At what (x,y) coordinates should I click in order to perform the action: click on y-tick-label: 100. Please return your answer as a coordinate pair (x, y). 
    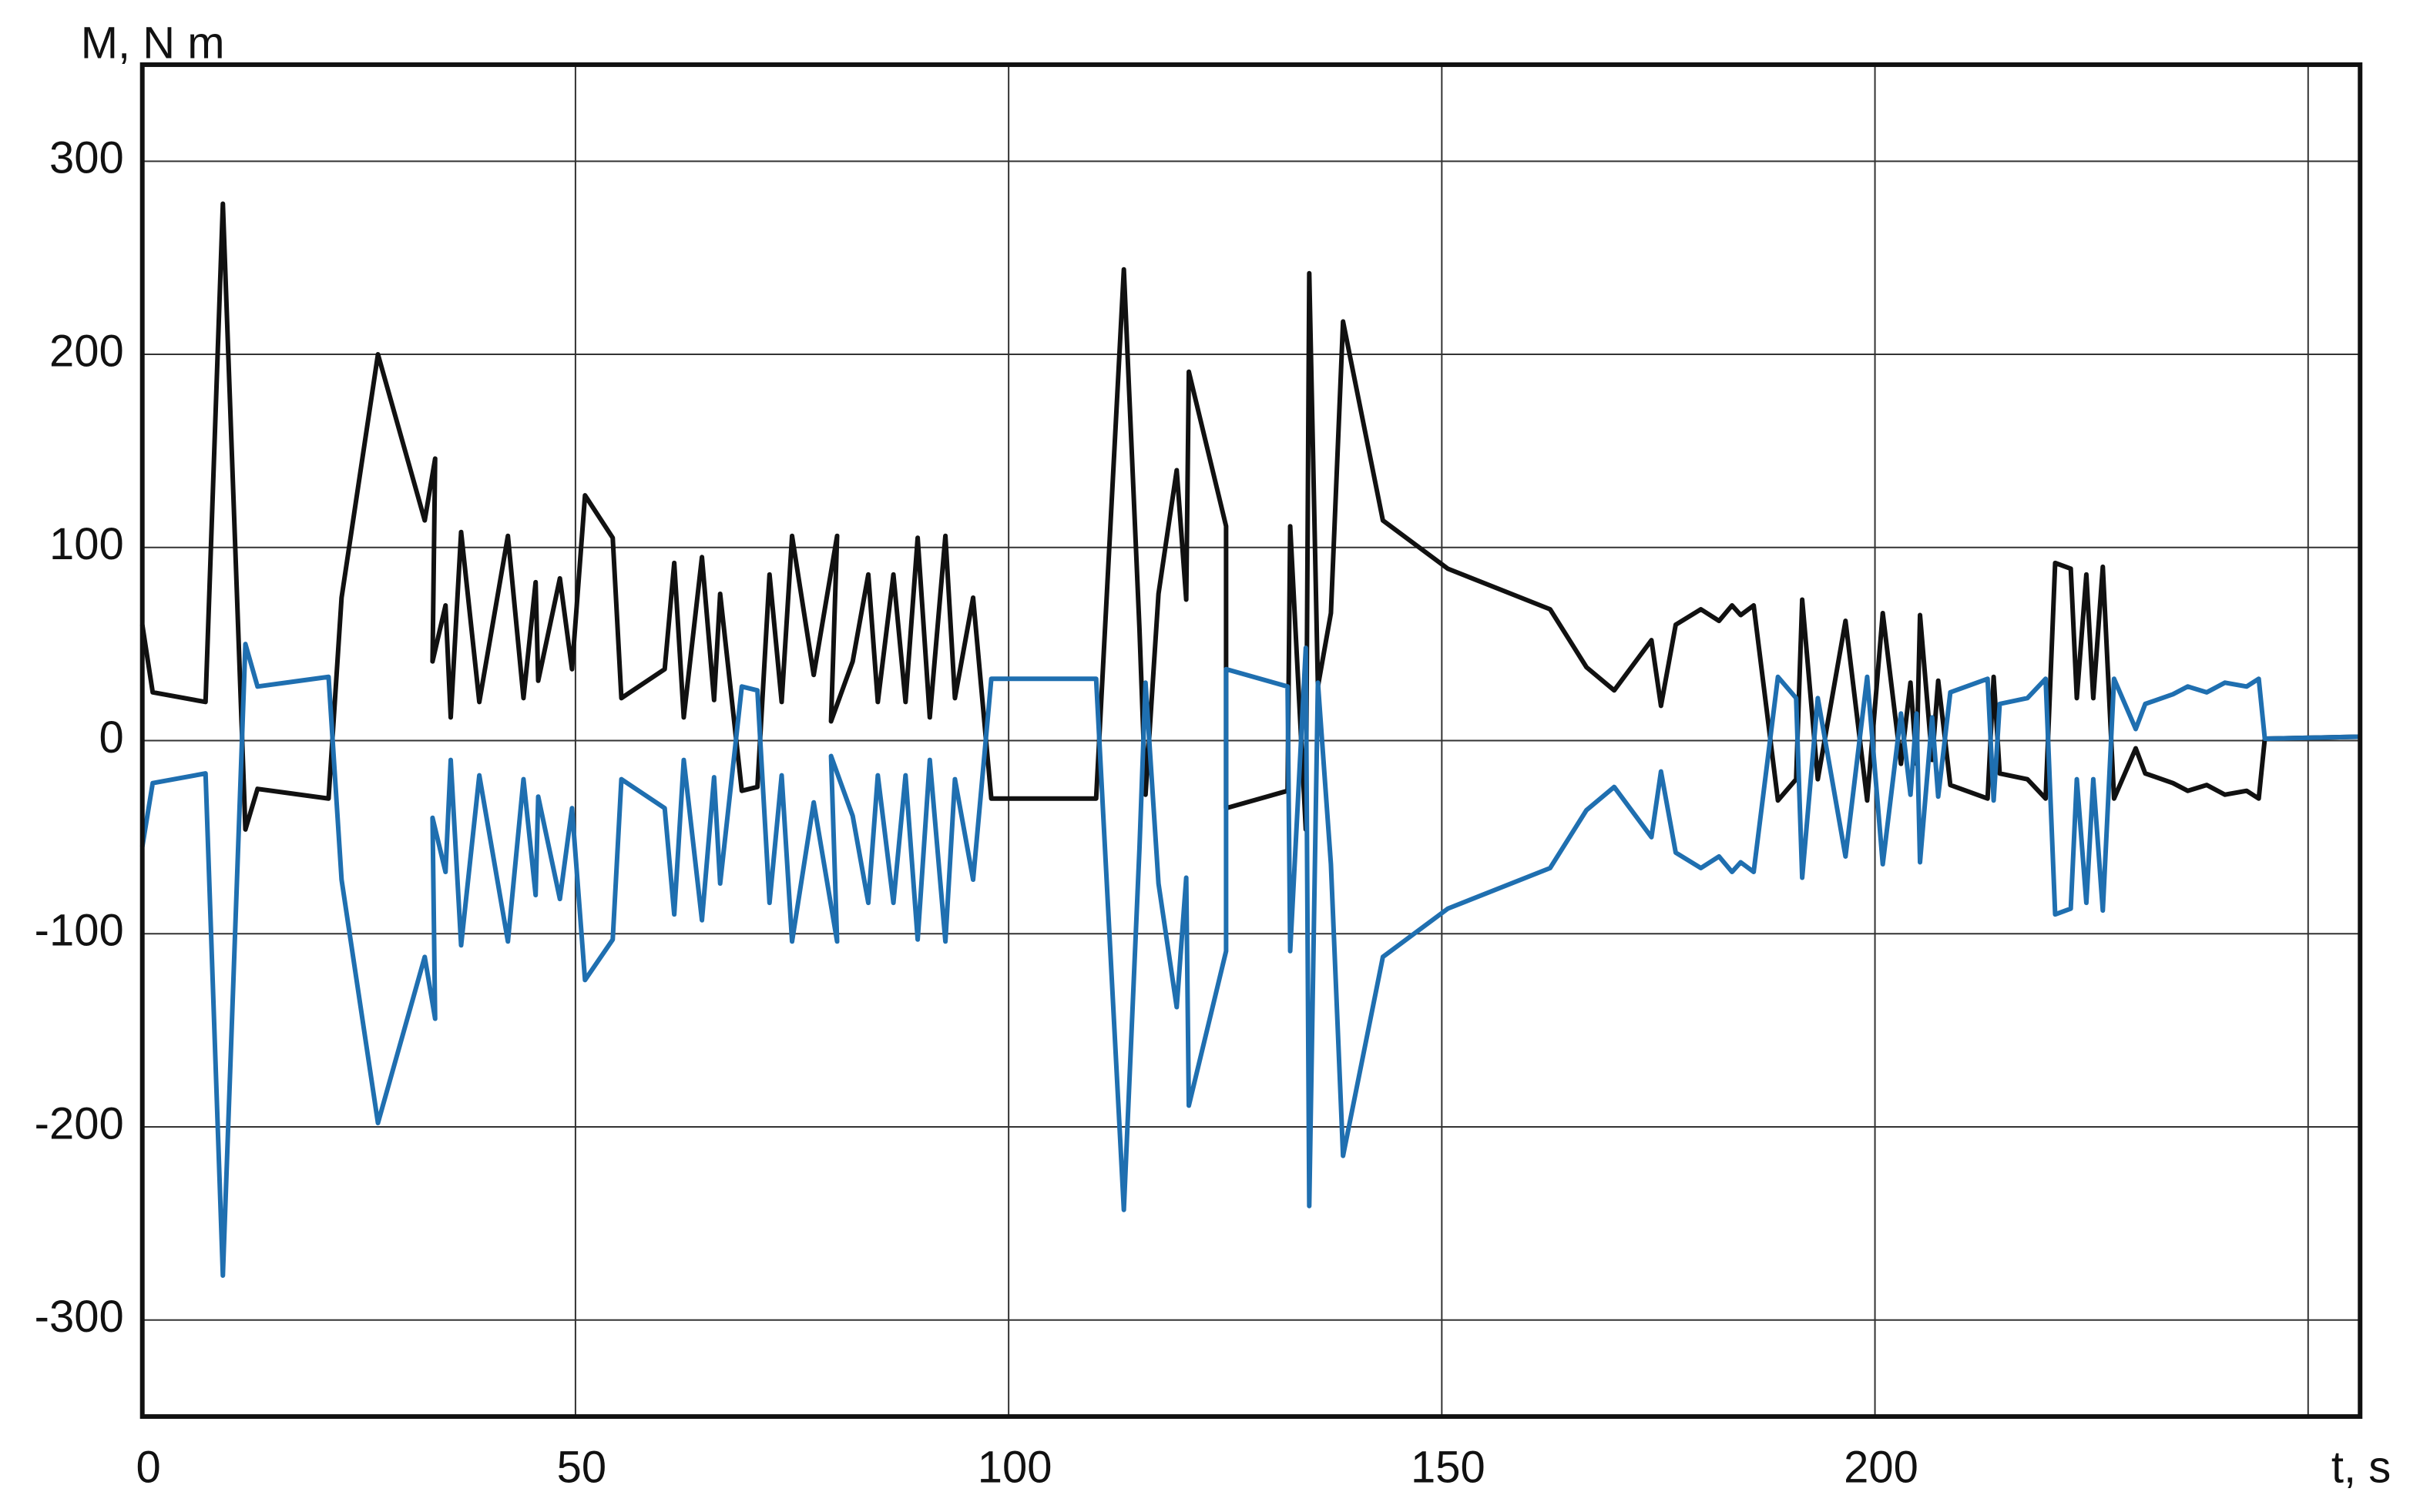
    Looking at the image, I should click on (86, 544).